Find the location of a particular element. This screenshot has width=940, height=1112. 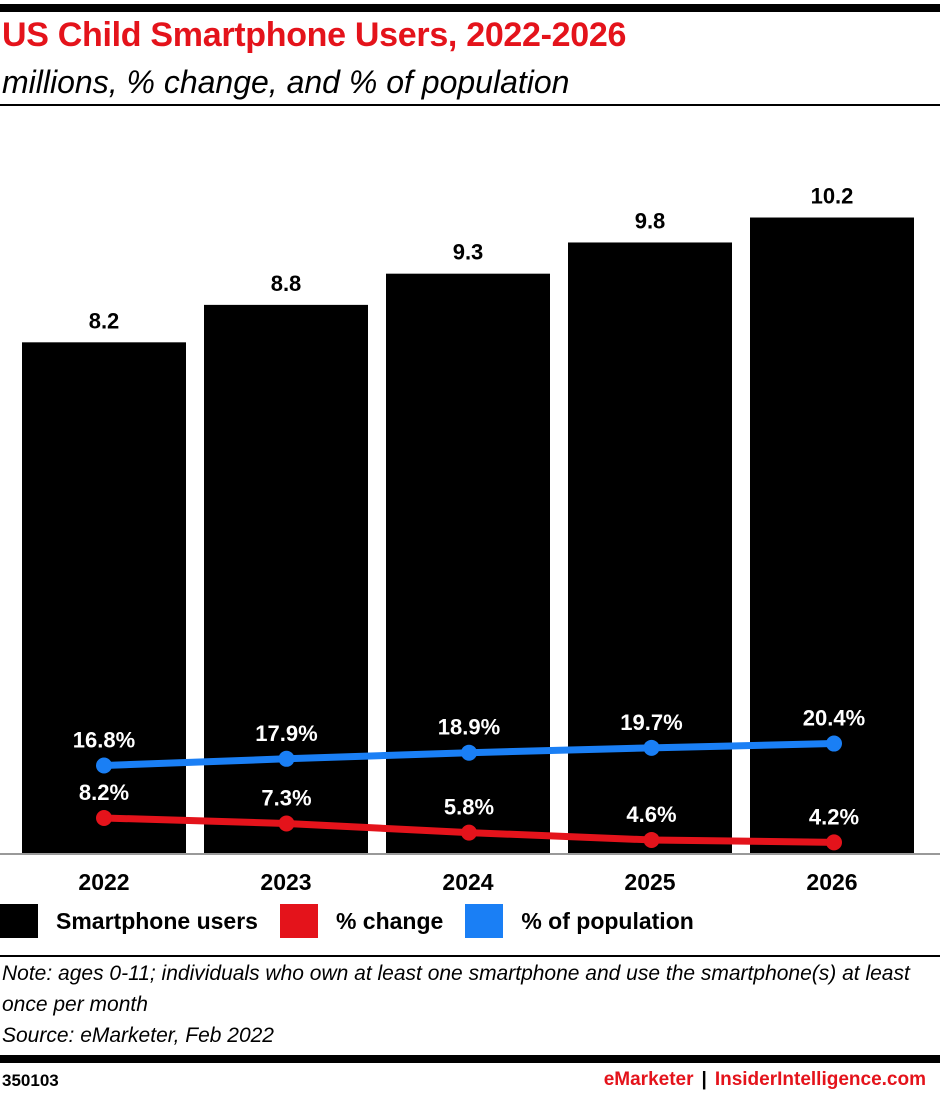

population-point-2022 is located at coordinates (104, 765).